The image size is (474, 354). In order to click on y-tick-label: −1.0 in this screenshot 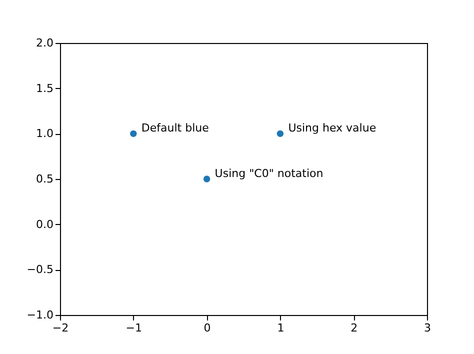, I will do `click(40, 315)`.